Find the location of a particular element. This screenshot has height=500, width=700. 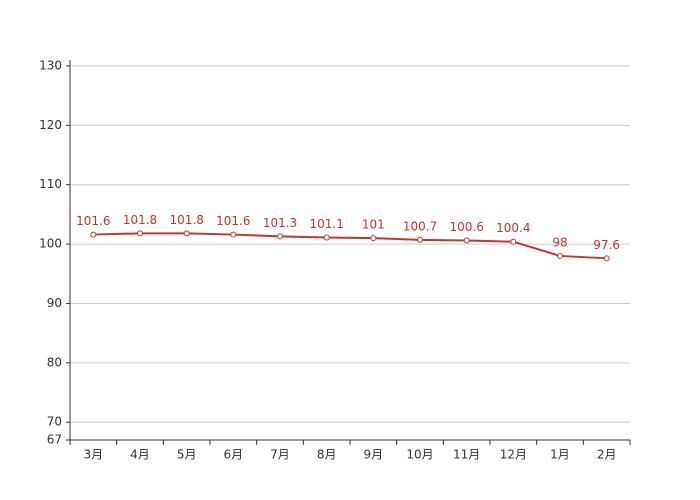

x-tick-label: 8月 is located at coordinates (327, 455).